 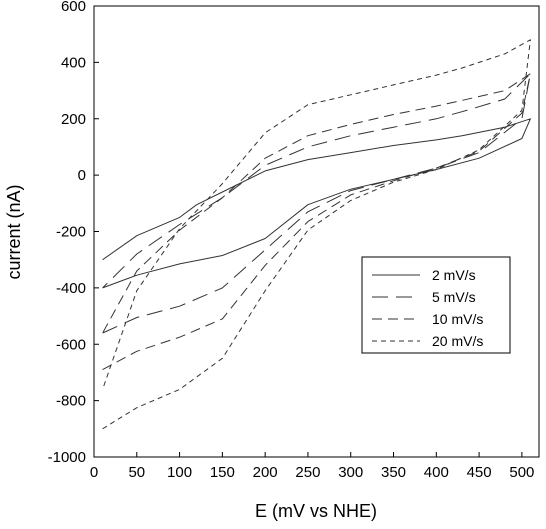 I want to click on legend: 2 mV/s 5 mV/s 10 mV/s 20 mV/s, so click(x=436, y=305).